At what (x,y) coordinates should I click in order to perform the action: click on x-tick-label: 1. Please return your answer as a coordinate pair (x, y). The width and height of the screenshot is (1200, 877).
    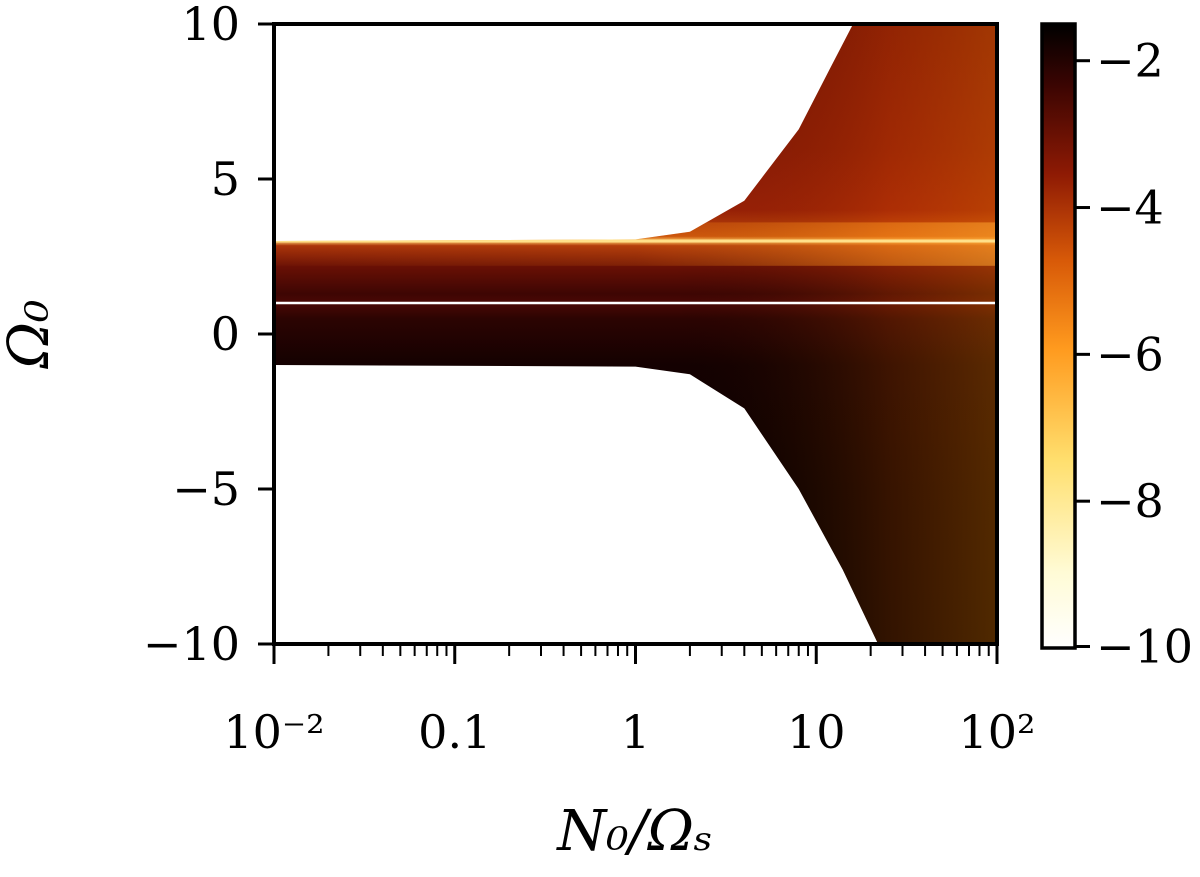
    Looking at the image, I should click on (635, 732).